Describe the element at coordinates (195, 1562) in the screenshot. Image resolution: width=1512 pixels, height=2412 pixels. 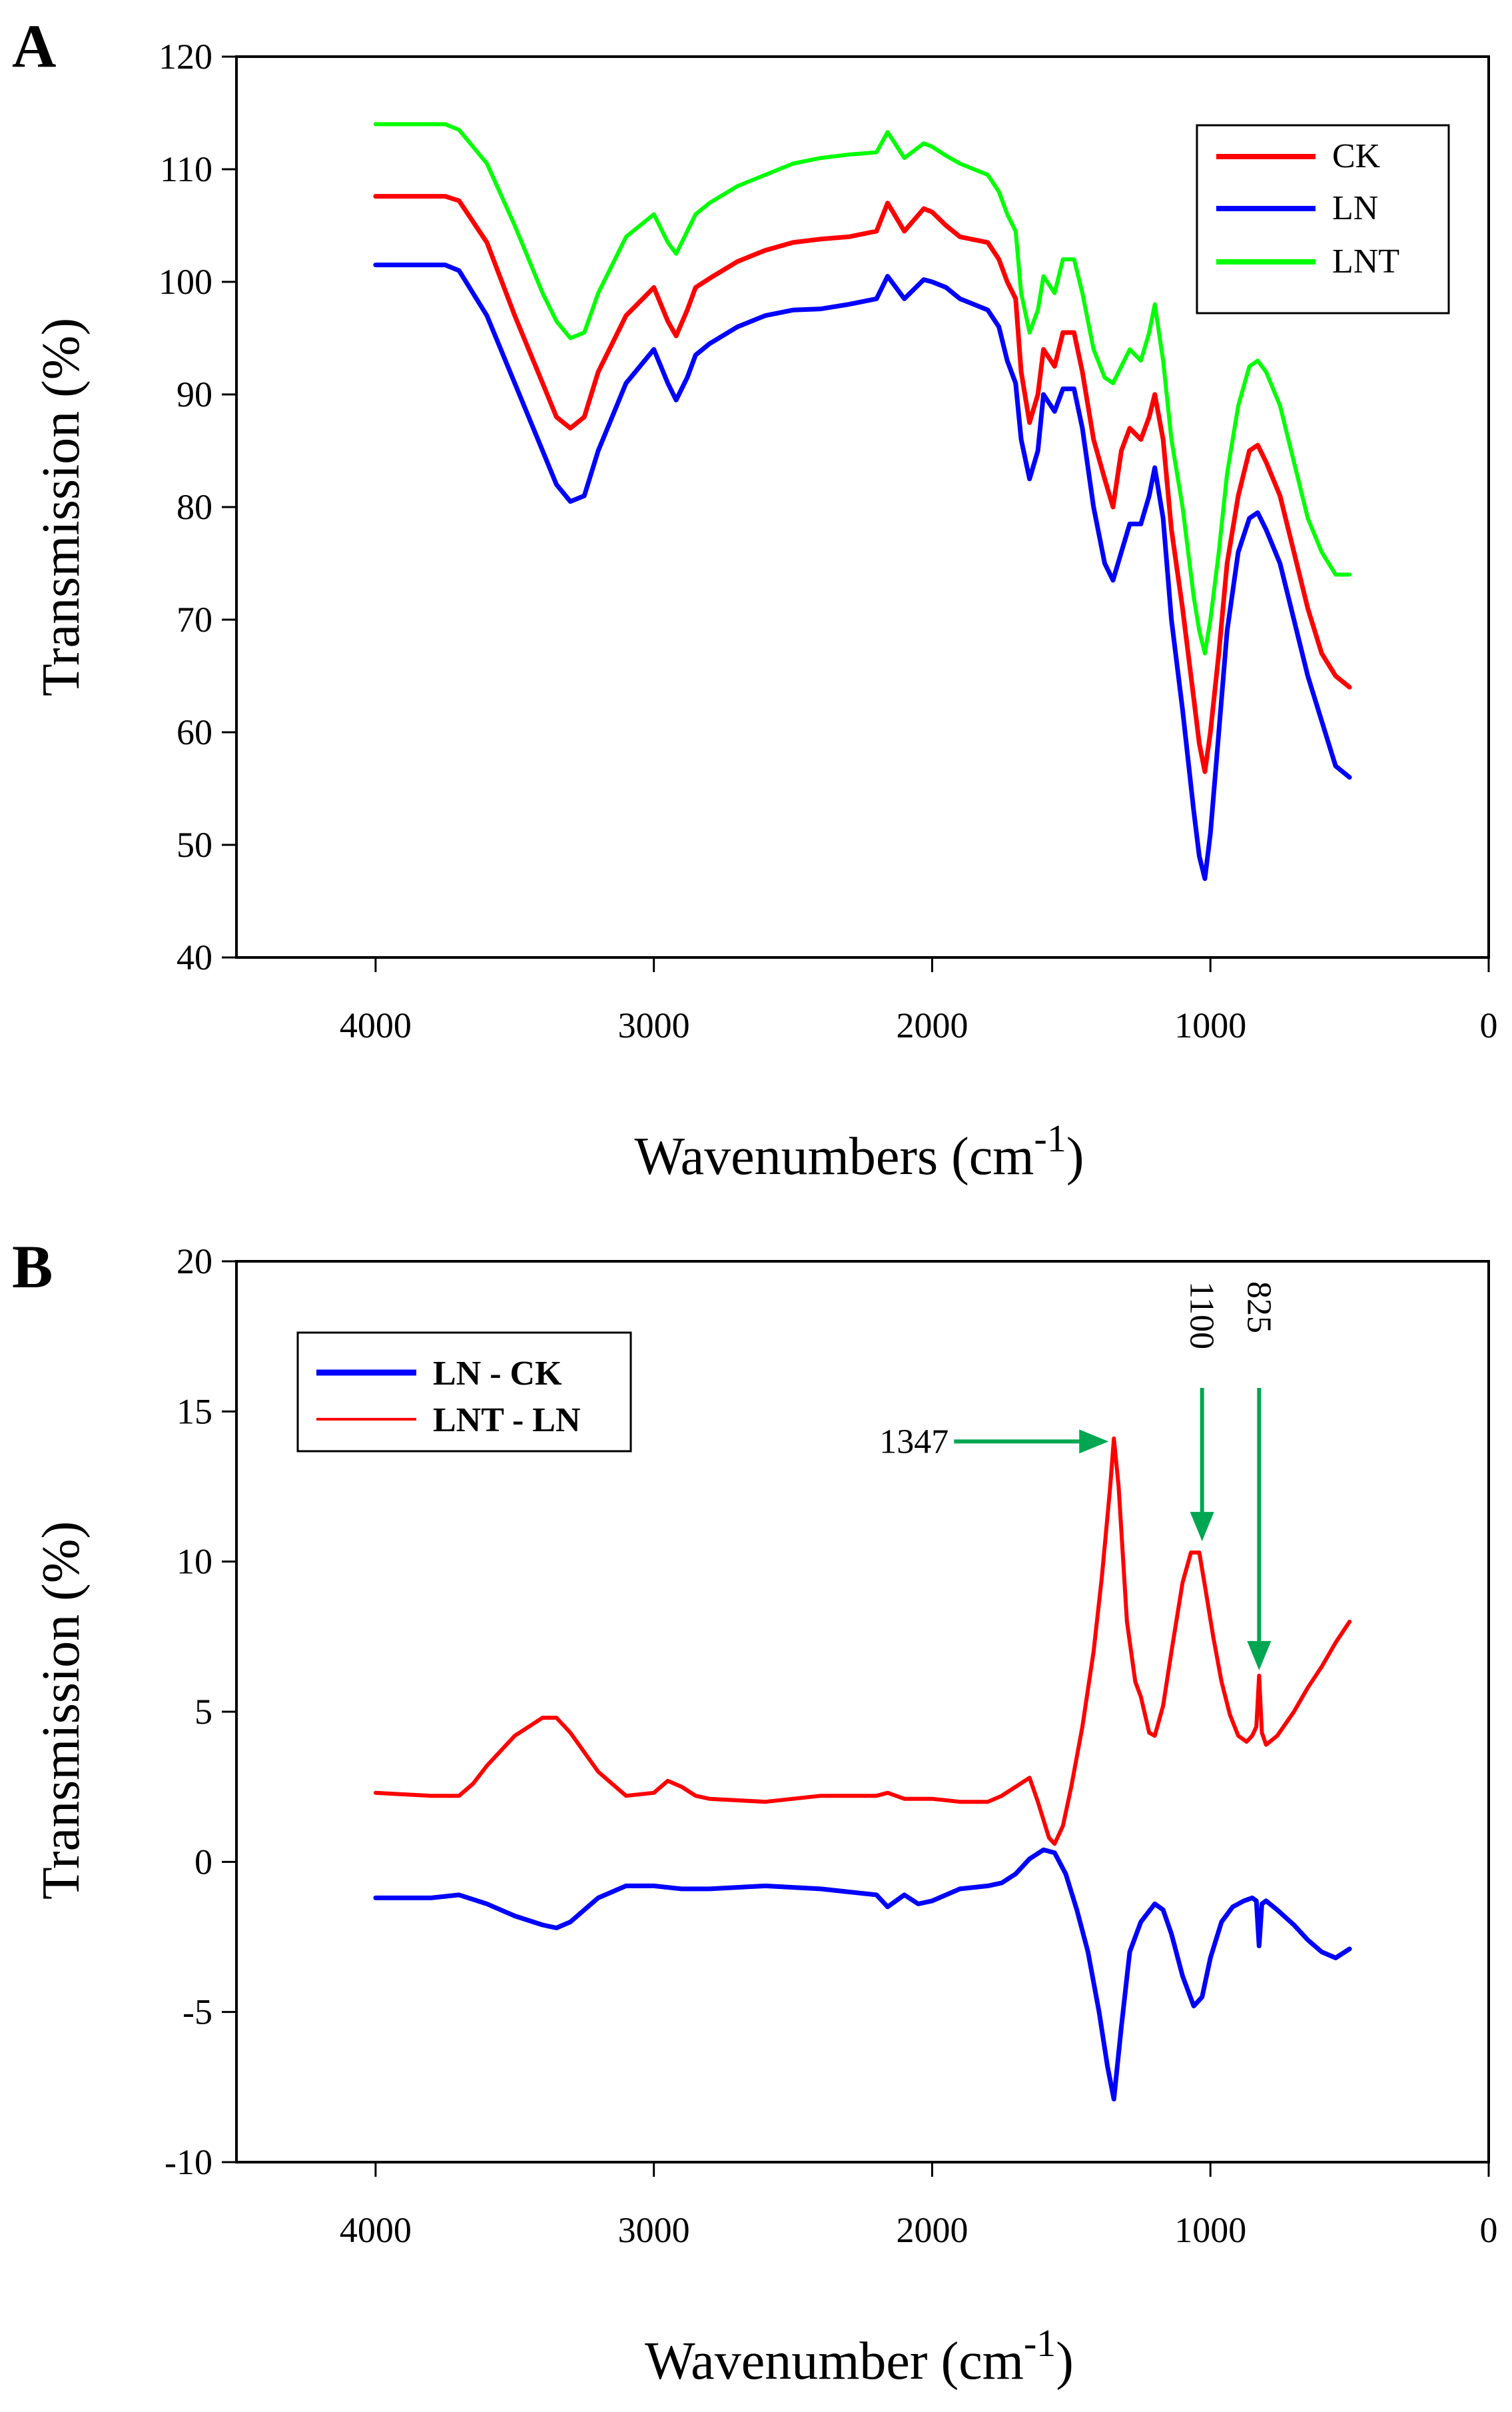
I see `panel-b-y-tick-label: 10` at that location.